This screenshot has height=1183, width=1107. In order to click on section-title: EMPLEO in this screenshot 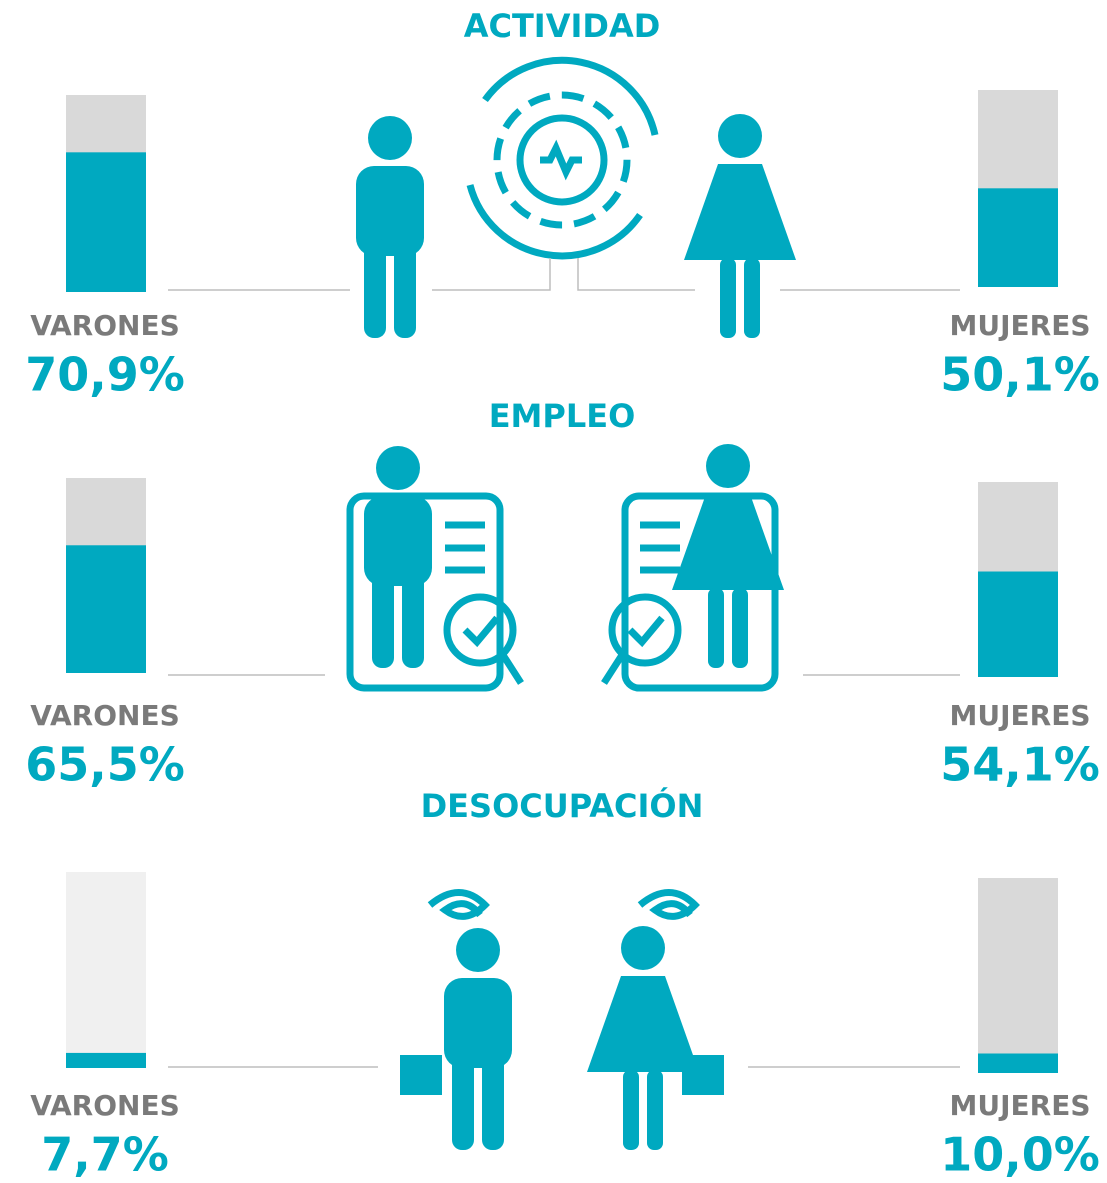, I will do `click(562, 416)`.